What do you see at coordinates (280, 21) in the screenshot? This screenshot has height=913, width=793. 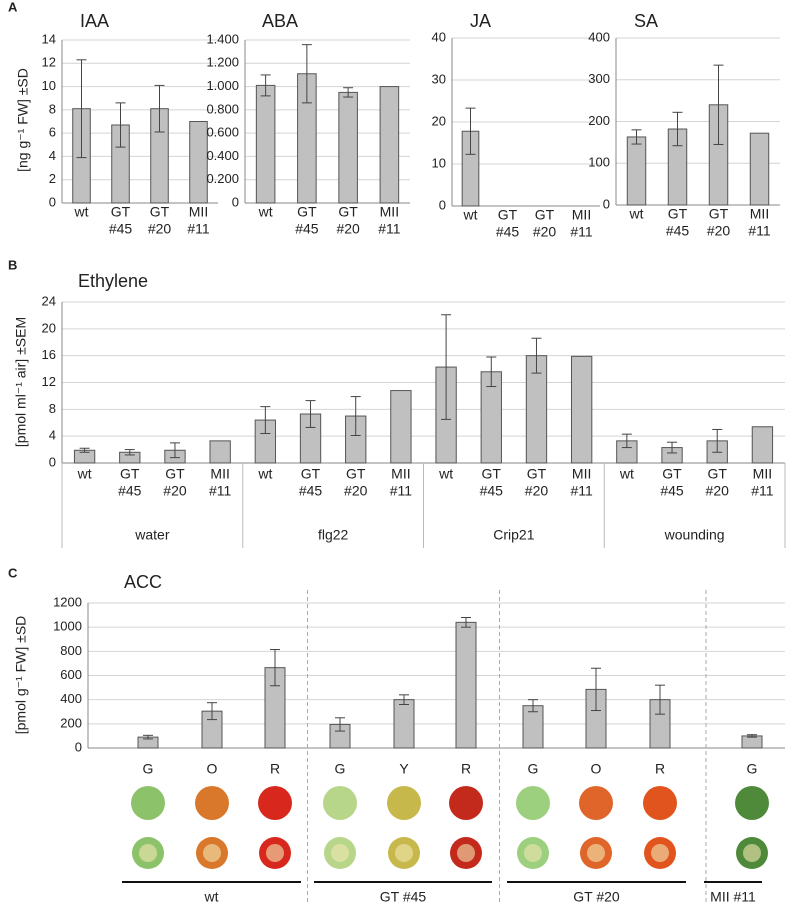 I see `chart-title: ABA` at bounding box center [280, 21].